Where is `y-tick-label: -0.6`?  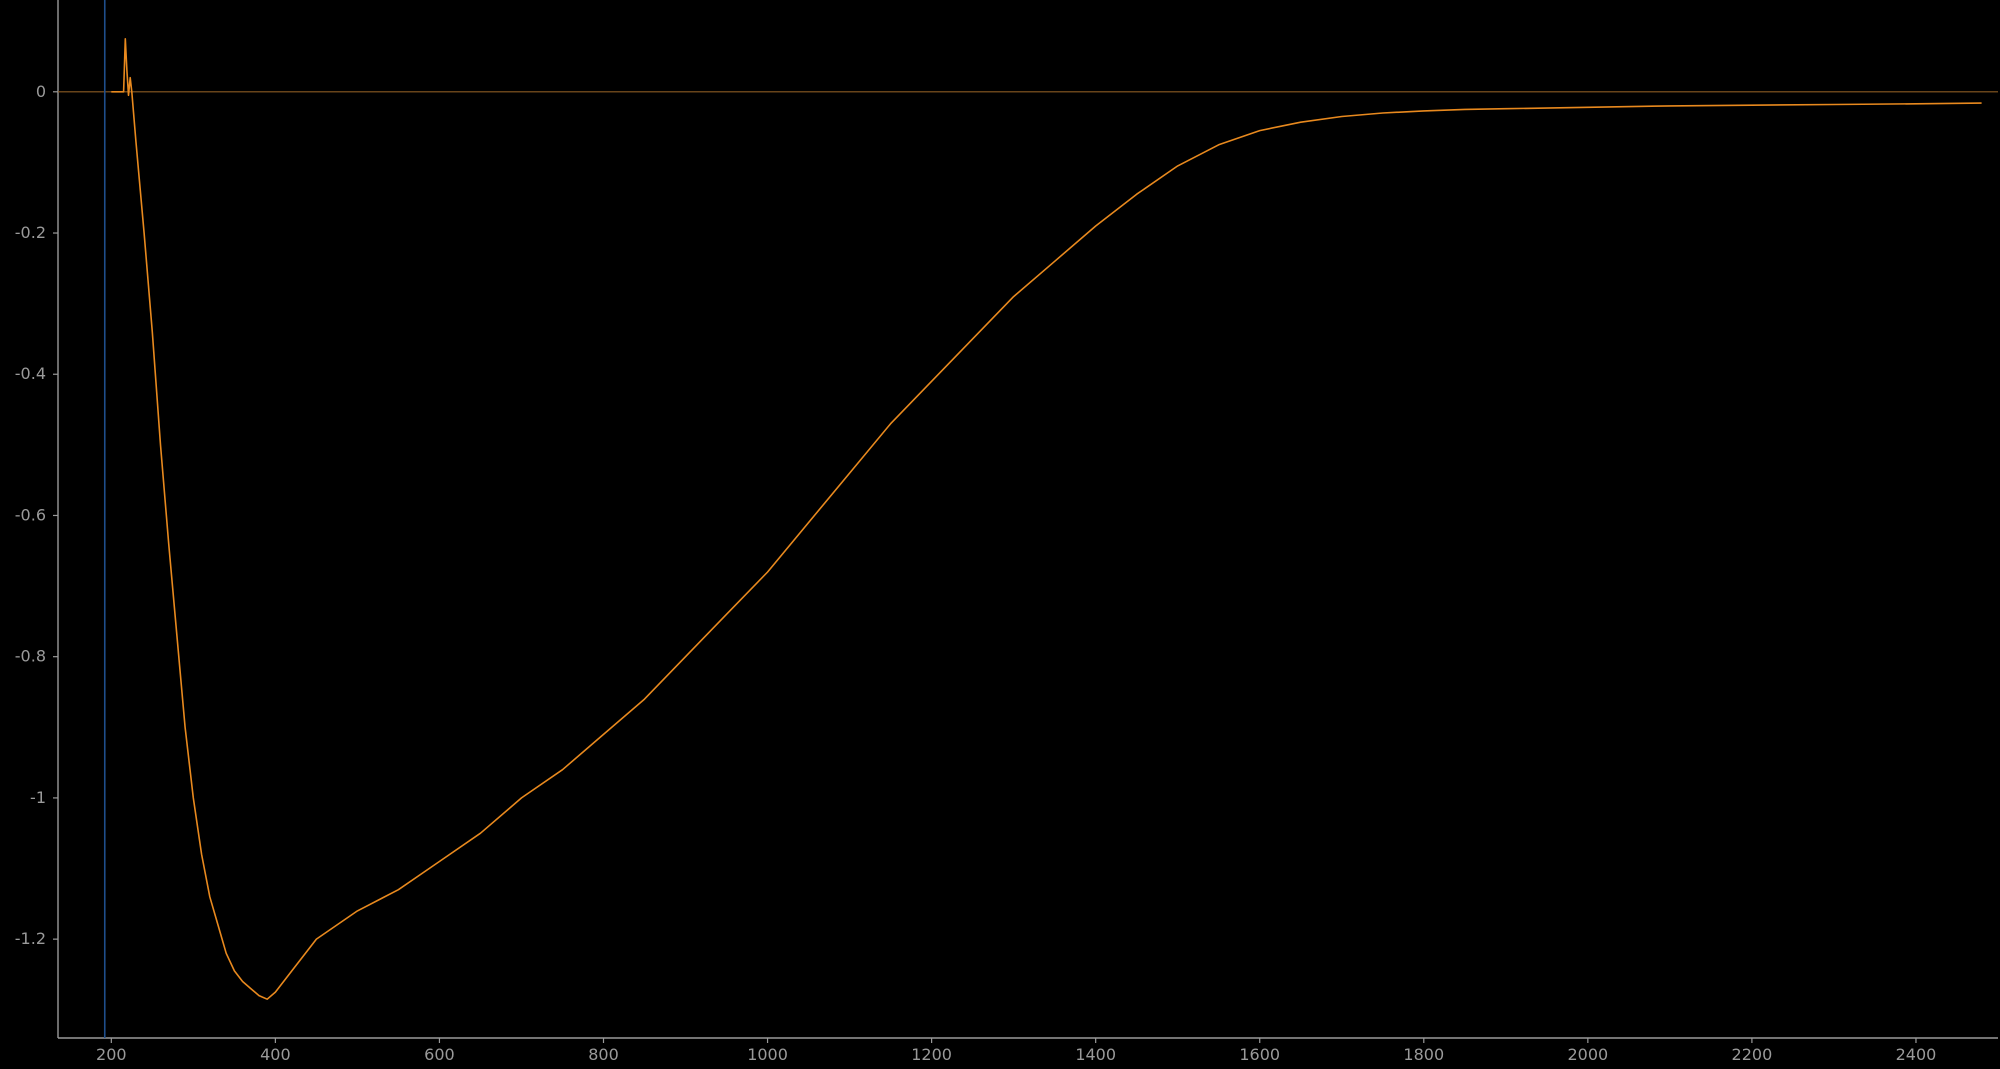
y-tick-label: -0.6 is located at coordinates (30, 514).